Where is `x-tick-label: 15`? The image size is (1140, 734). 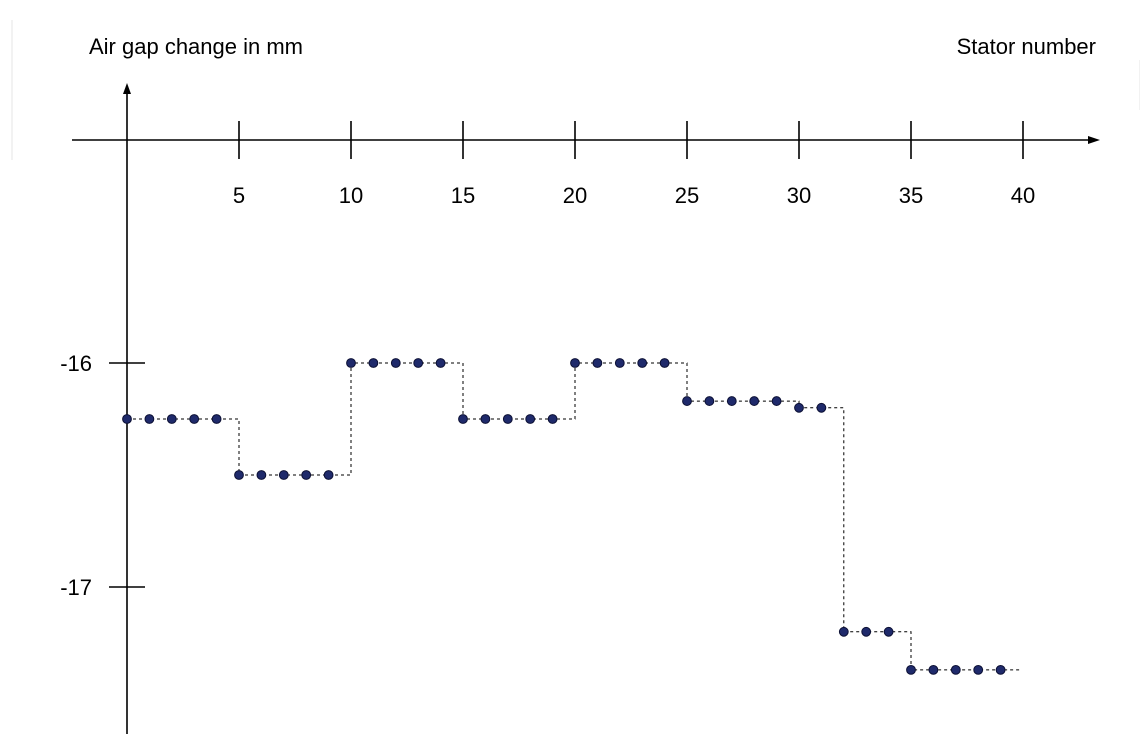
x-tick-label: 15 is located at coordinates (463, 195).